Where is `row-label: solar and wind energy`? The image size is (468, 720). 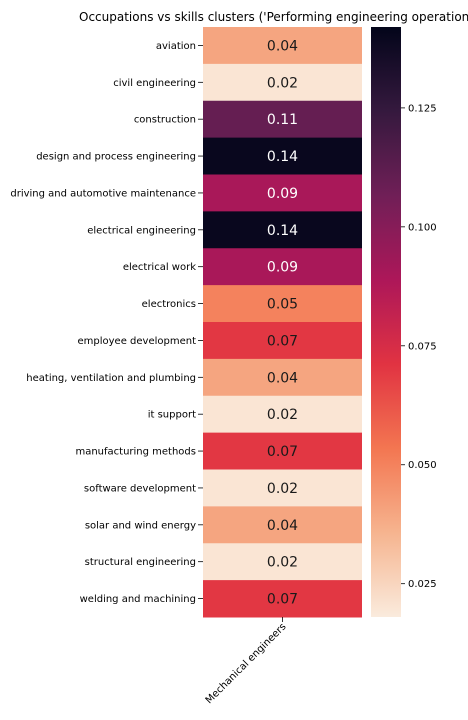
row-label: solar and wind energy is located at coordinates (140, 525).